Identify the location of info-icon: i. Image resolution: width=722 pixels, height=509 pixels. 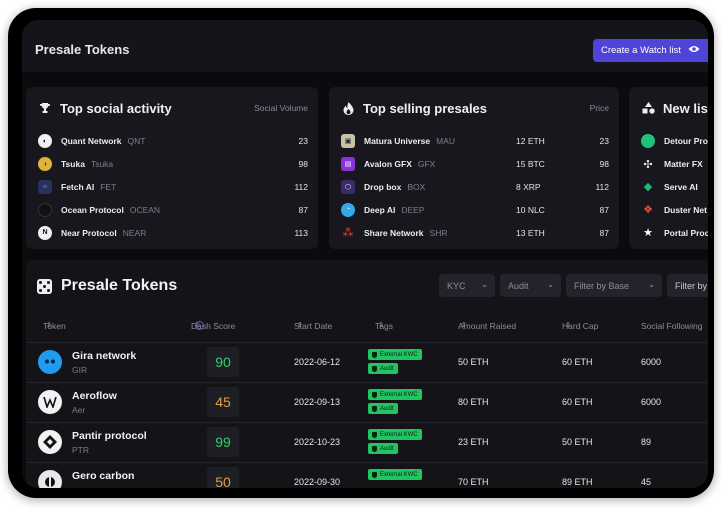
(199, 325).